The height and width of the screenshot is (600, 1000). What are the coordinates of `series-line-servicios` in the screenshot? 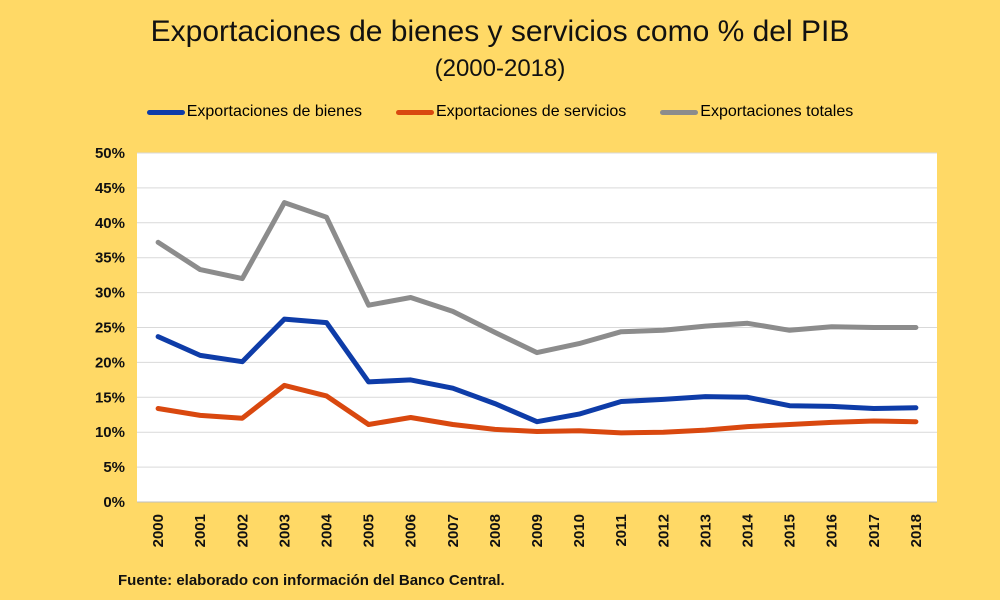 It's located at (537, 409).